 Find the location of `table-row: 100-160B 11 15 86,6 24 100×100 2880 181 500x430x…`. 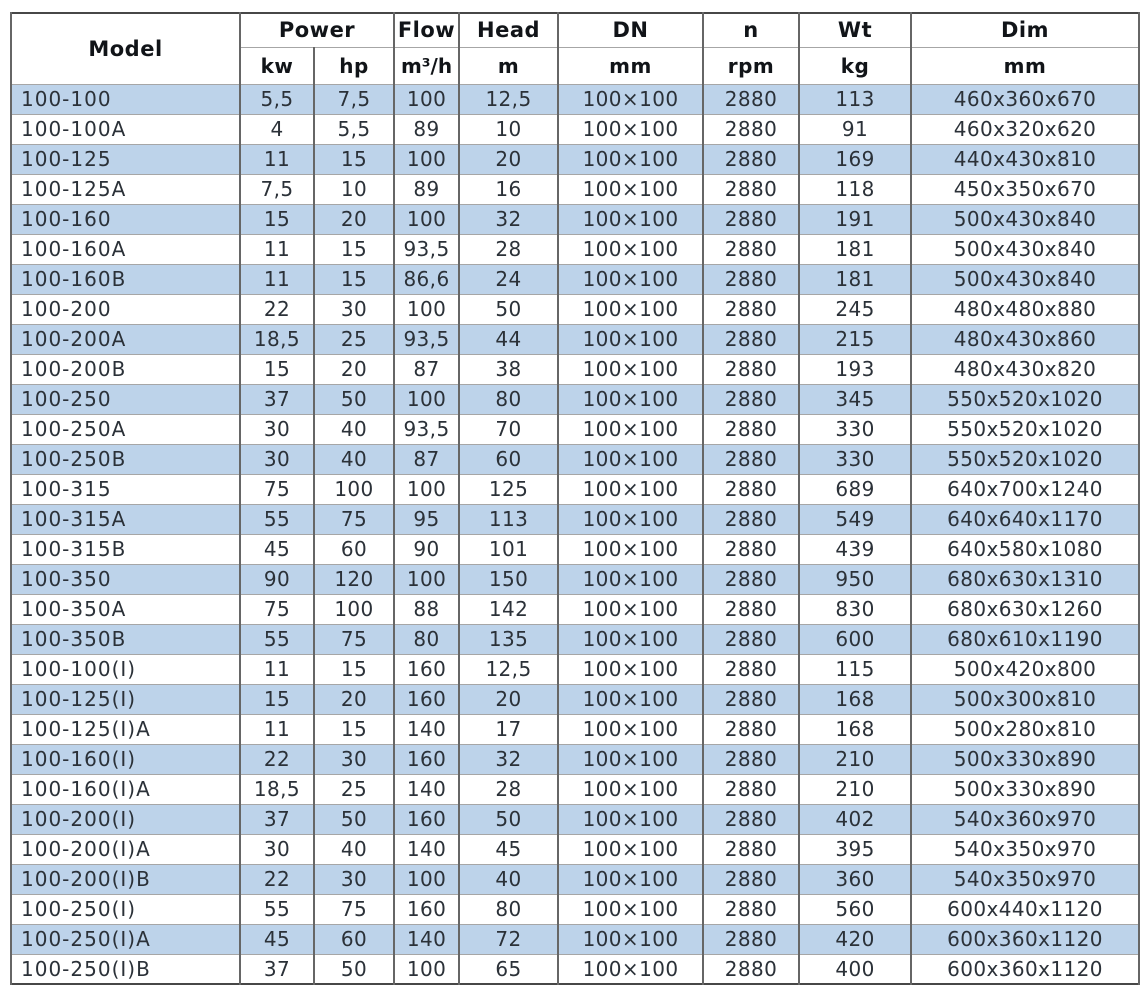

table-row: 100-160B 11 15 86,6 24 100×100 2880 181 500x430x… is located at coordinates (575, 279).